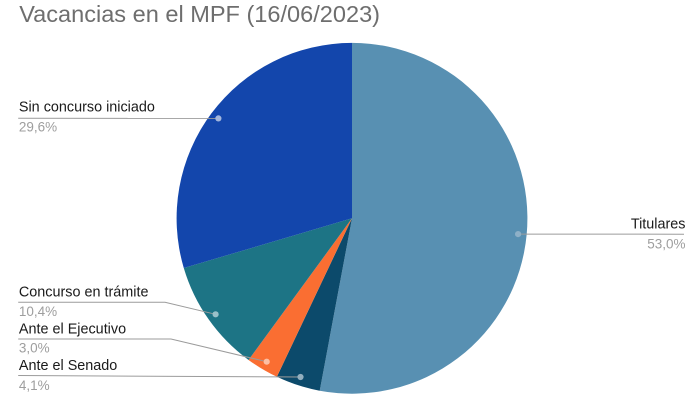 Image resolution: width=696 pixels, height=415 pixels. What do you see at coordinates (34, 385) in the screenshot?
I see `svg-text: 4,1%` at bounding box center [34, 385].